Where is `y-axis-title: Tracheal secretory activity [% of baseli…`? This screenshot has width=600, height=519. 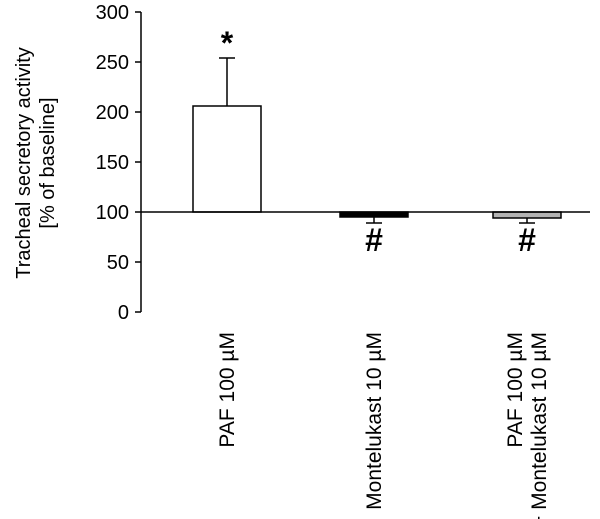 y-axis-title: Tracheal secretory activity [% of baseli… is located at coordinates (36, 163).